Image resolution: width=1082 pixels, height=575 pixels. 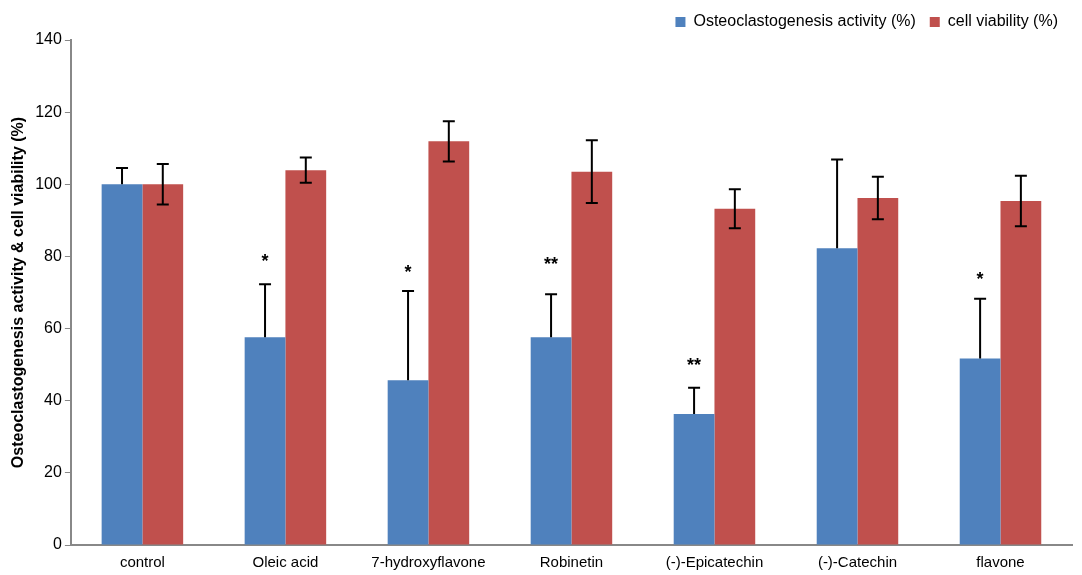 What do you see at coordinates (48, 111) in the screenshot?
I see `y-tick-label: 120` at bounding box center [48, 111].